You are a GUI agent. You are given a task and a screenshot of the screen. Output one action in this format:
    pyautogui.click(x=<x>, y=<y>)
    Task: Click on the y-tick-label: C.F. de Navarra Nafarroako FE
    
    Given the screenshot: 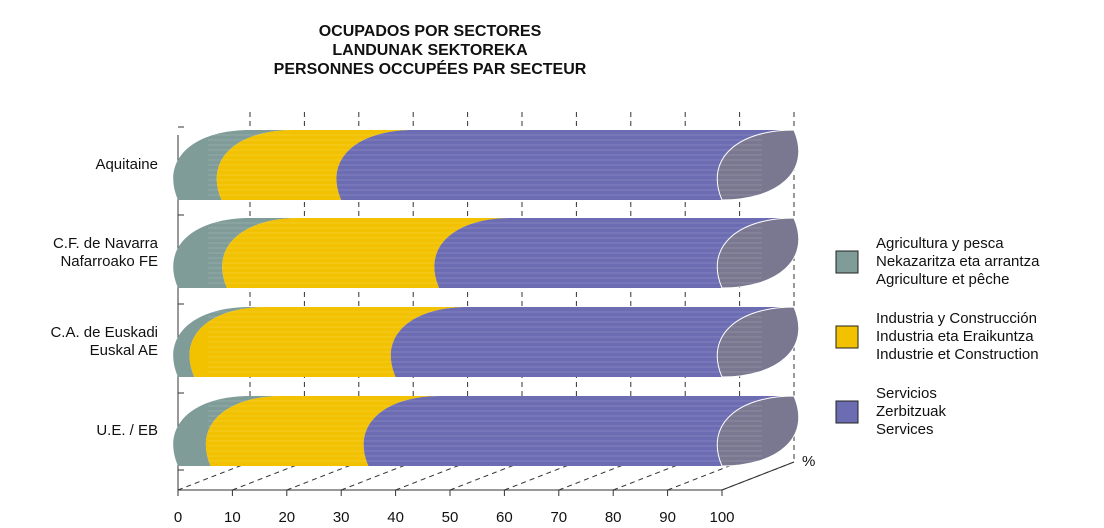 What is the action you would take?
    pyautogui.click(x=105, y=252)
    